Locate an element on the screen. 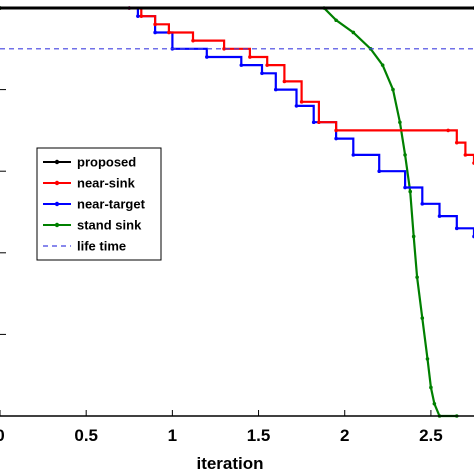  x-axis-label: iteration is located at coordinates (229, 463).